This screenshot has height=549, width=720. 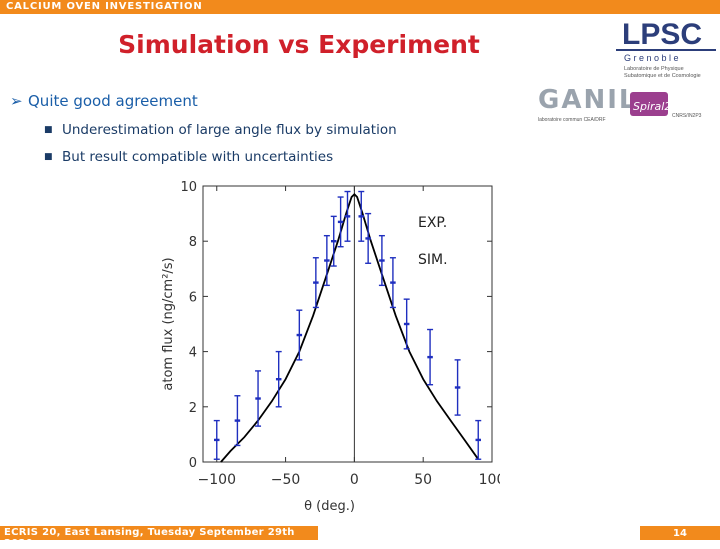 What do you see at coordinates (360, 7) in the screenshot?
I see `header-bar: CALCIUM OVEN INVESTIGATION` at bounding box center [360, 7].